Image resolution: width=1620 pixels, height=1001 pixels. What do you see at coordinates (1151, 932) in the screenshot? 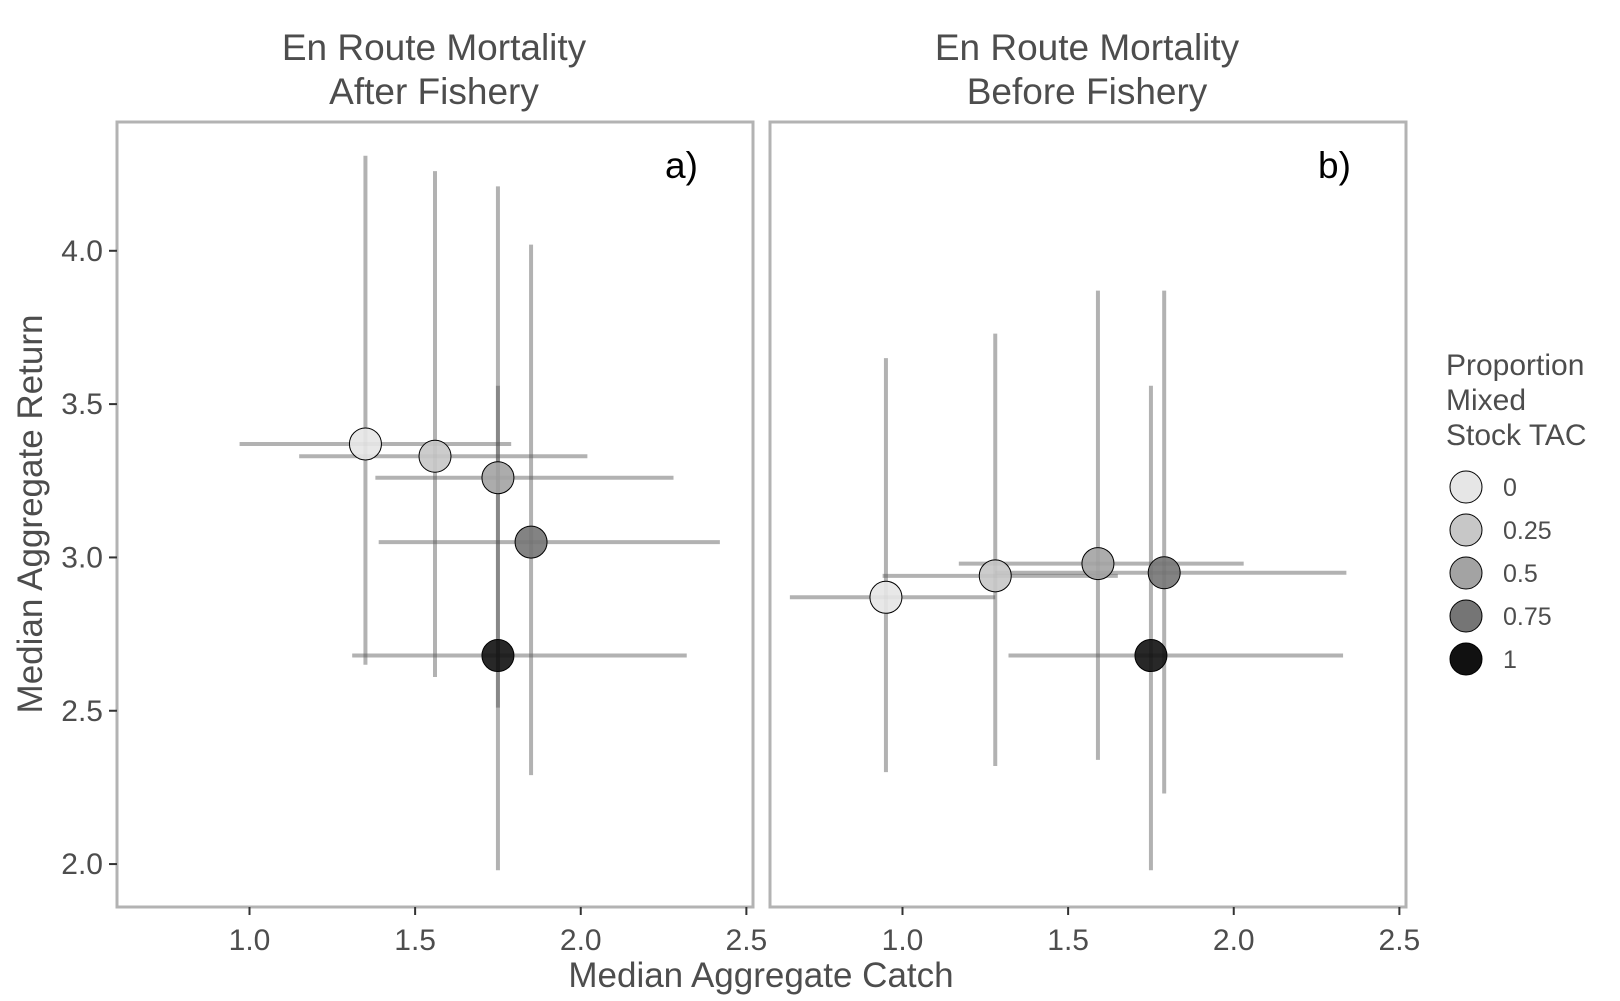
I see `panel-b-x-axis: 1.0 1.5 2.0 2.5` at bounding box center [1151, 932].